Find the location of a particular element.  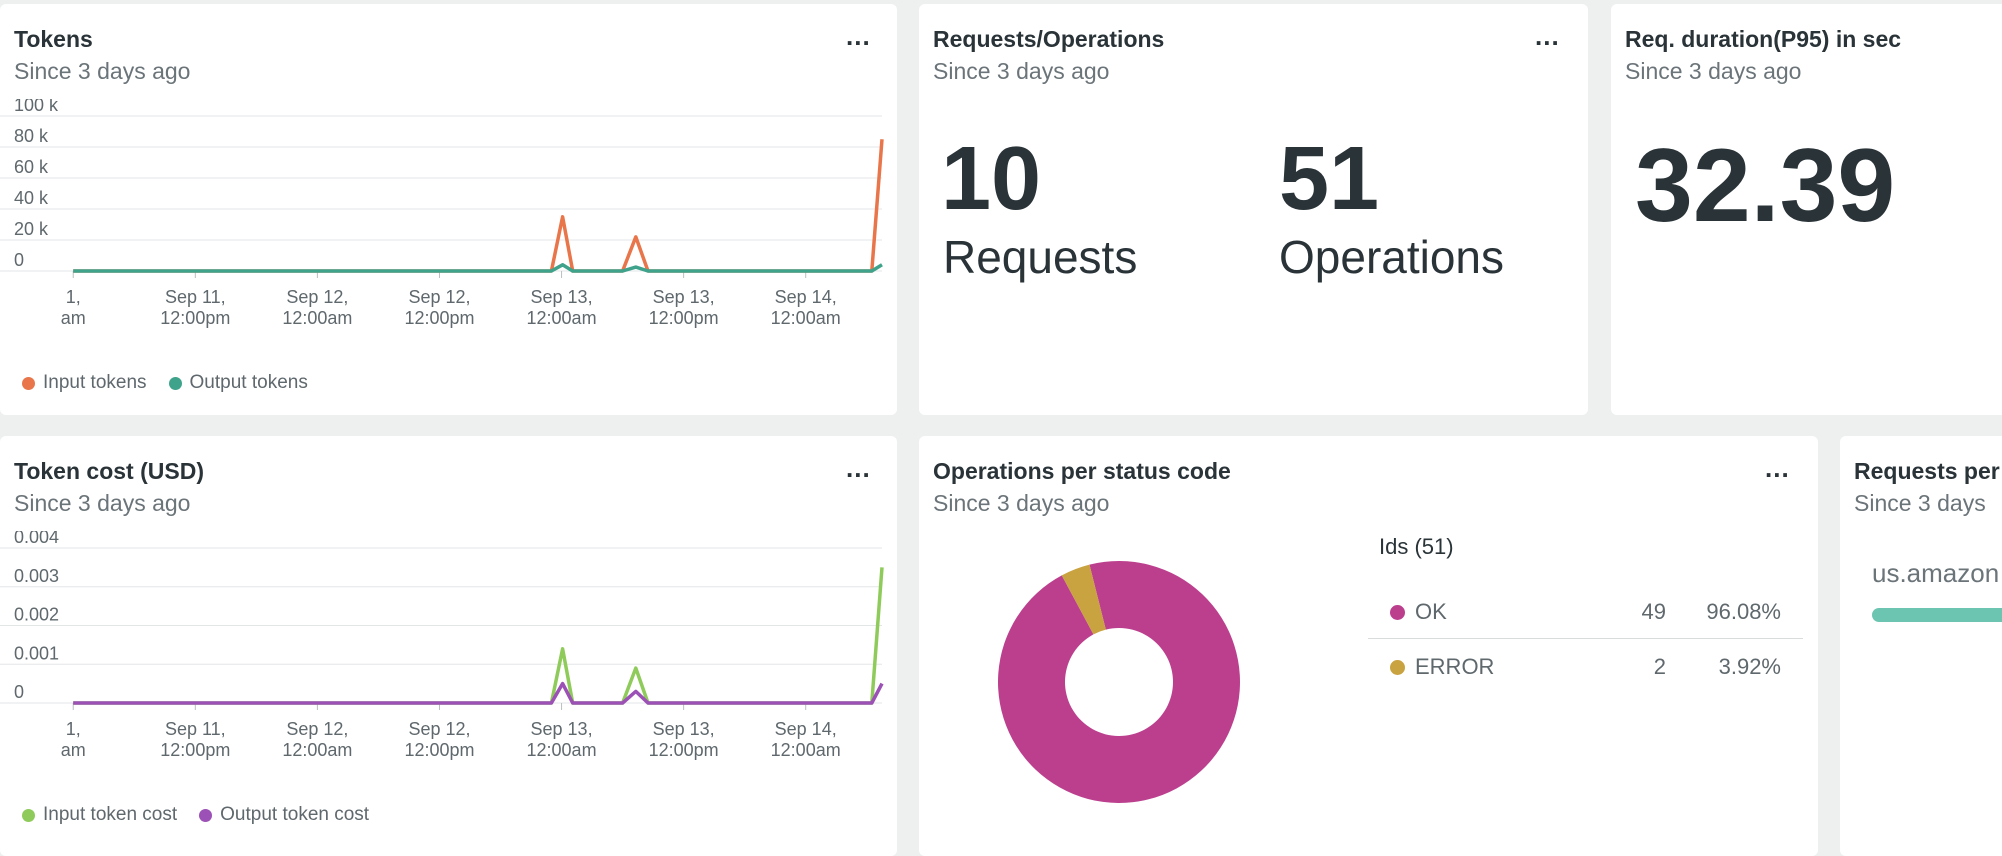

legend-item-input-token-cost: Input token cost is located at coordinates (99, 815).